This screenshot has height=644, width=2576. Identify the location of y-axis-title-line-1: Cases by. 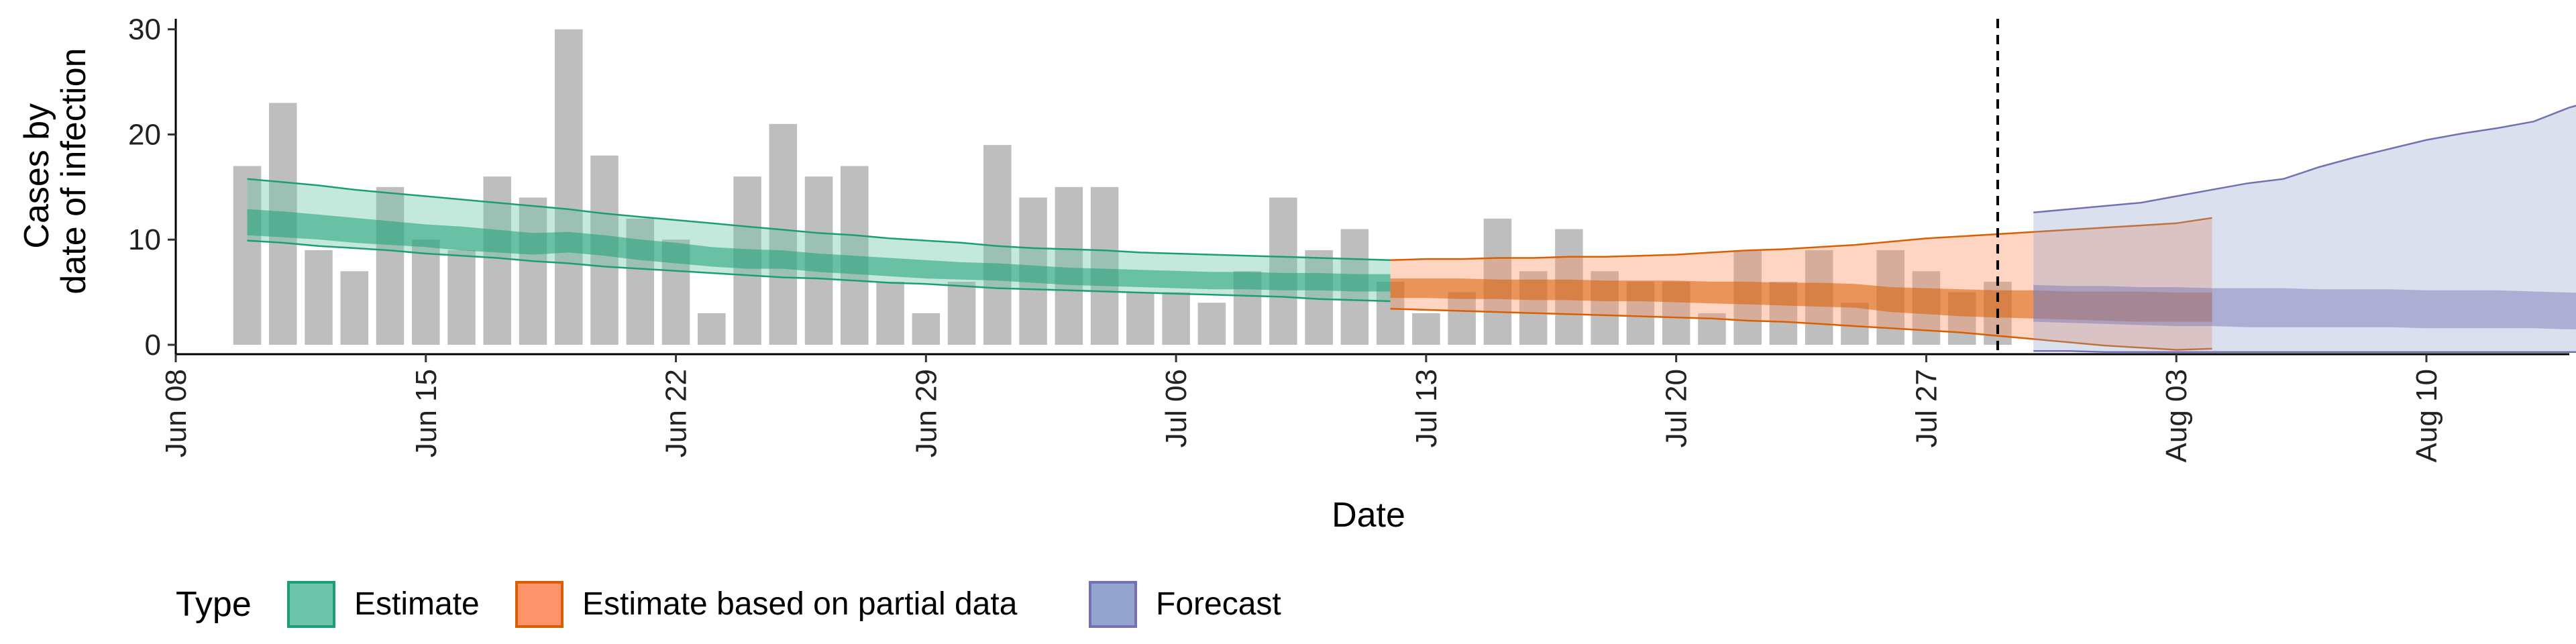
(36, 176).